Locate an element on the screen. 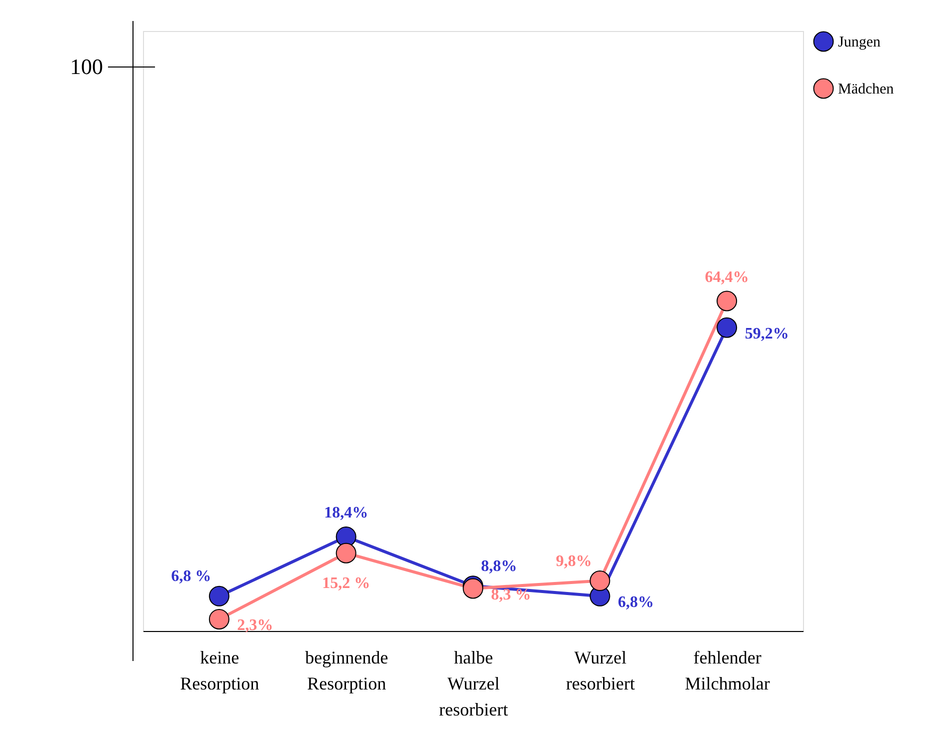 This screenshot has height=740, width=925. x-tick-label: halbe Wurzel resorbiert is located at coordinates (473, 684).